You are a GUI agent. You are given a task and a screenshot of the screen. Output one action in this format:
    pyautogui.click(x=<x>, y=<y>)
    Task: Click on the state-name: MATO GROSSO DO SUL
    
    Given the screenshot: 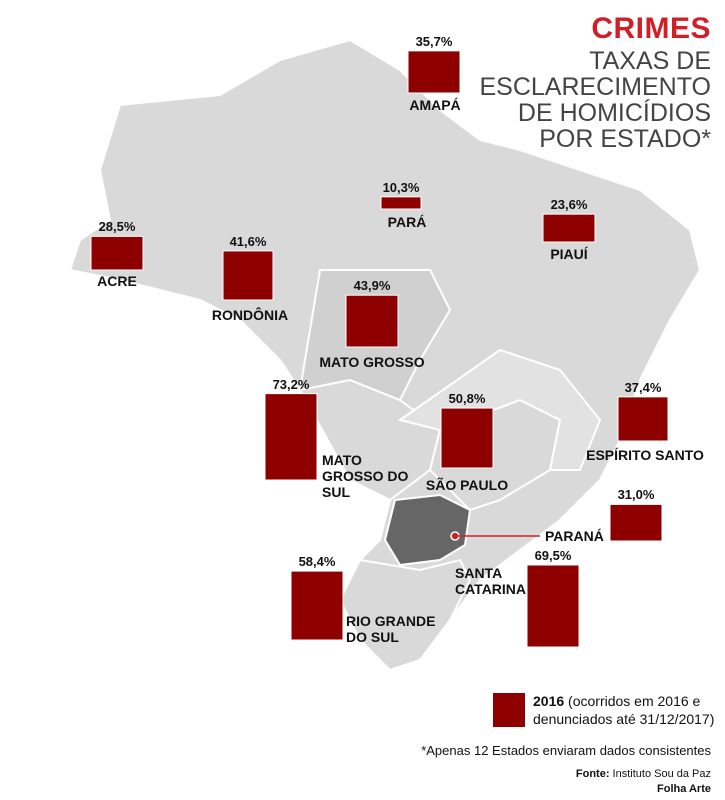 What is the action you would take?
    pyautogui.click(x=365, y=476)
    